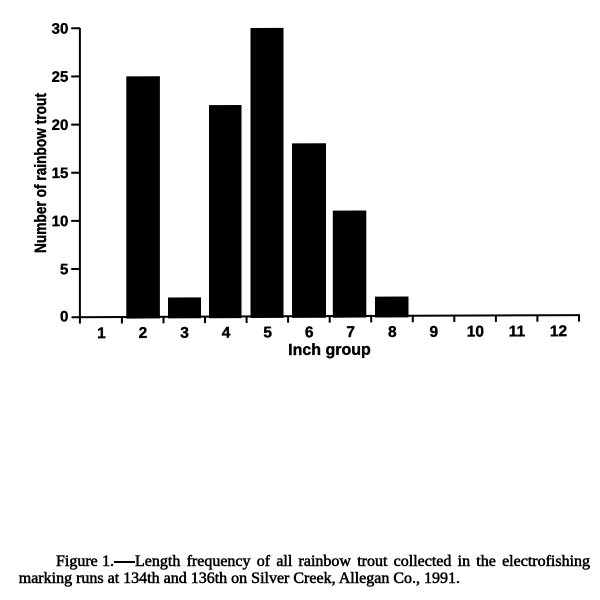  What do you see at coordinates (101, 333) in the screenshot?
I see `svg-text: 1` at bounding box center [101, 333].